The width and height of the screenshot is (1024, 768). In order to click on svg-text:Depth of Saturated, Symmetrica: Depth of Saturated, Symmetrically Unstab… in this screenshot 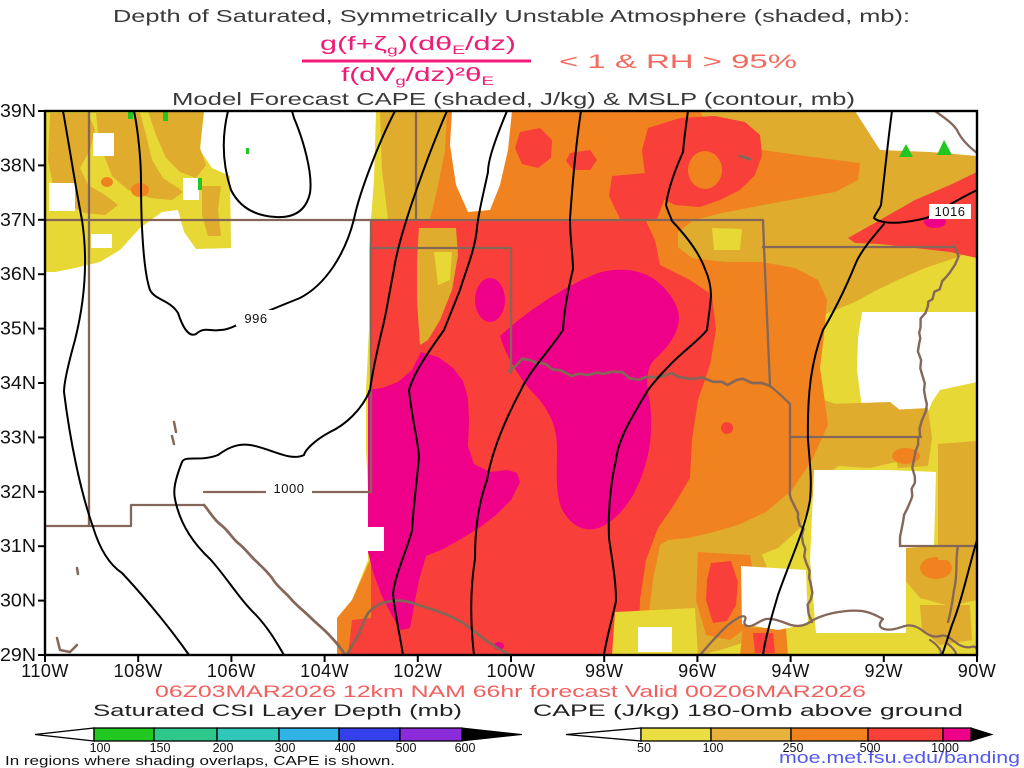, I will do `click(511, 16)`.